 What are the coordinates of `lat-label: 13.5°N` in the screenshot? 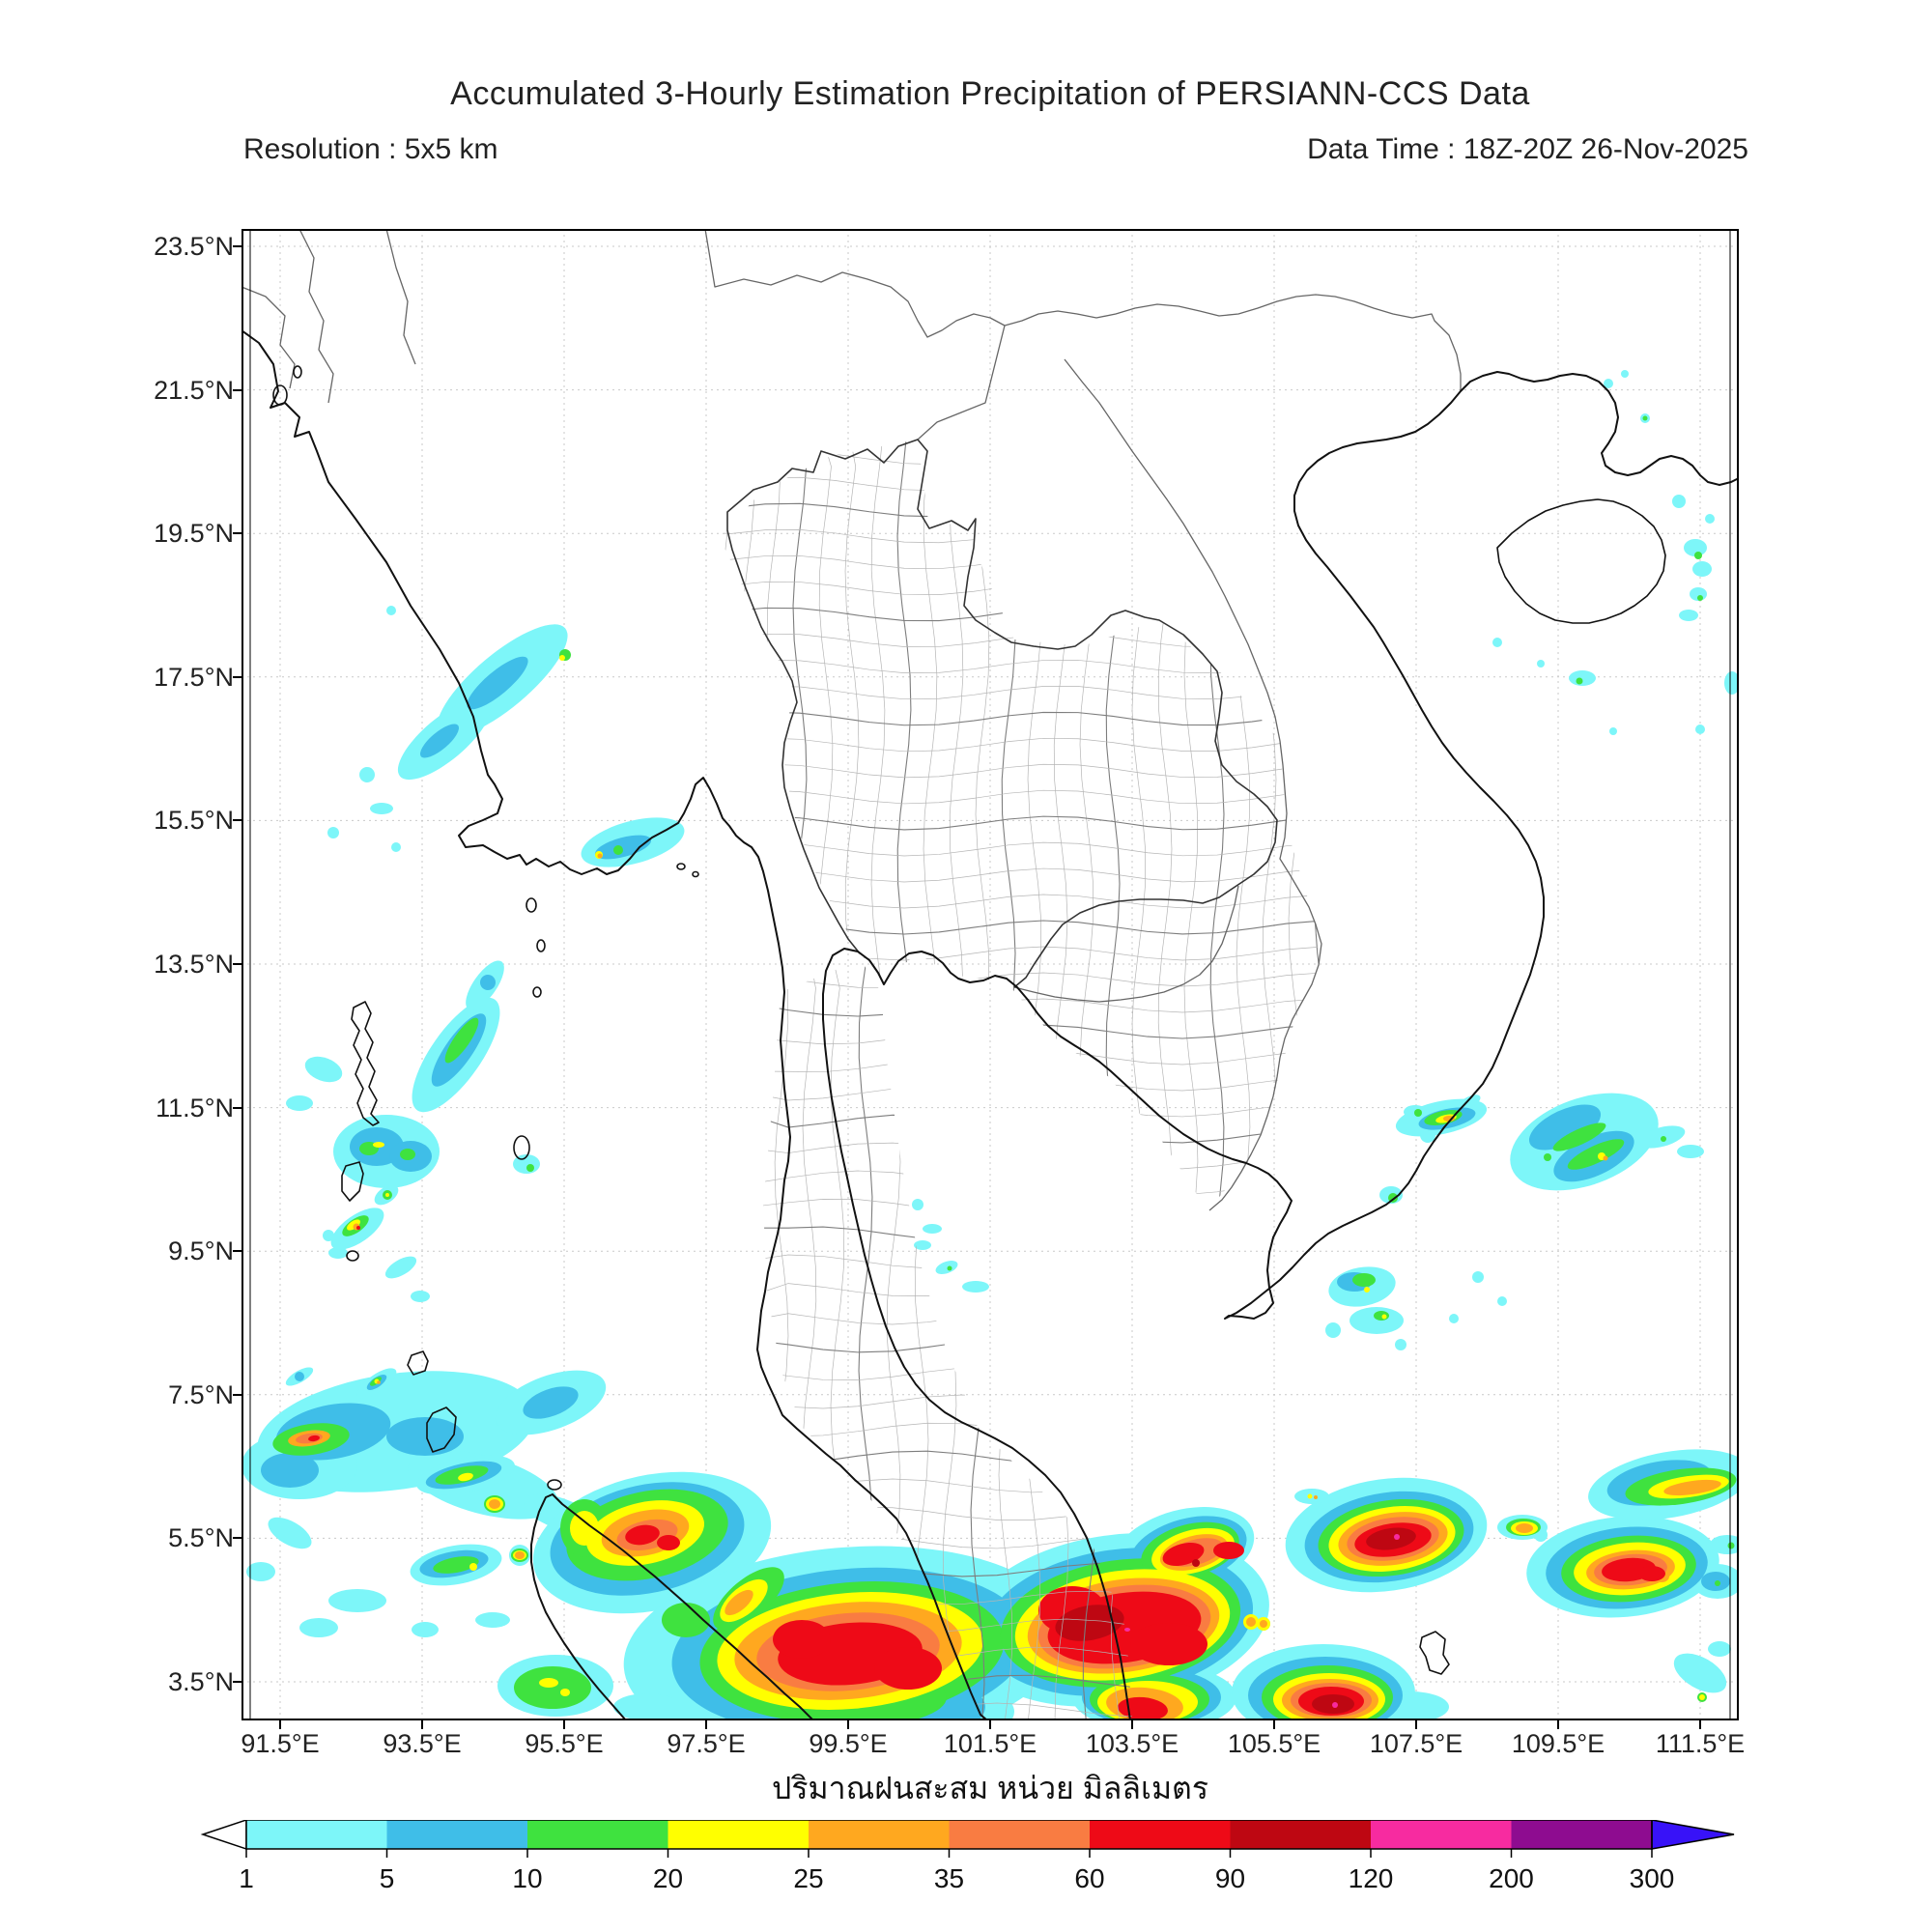 It's located at (194, 964).